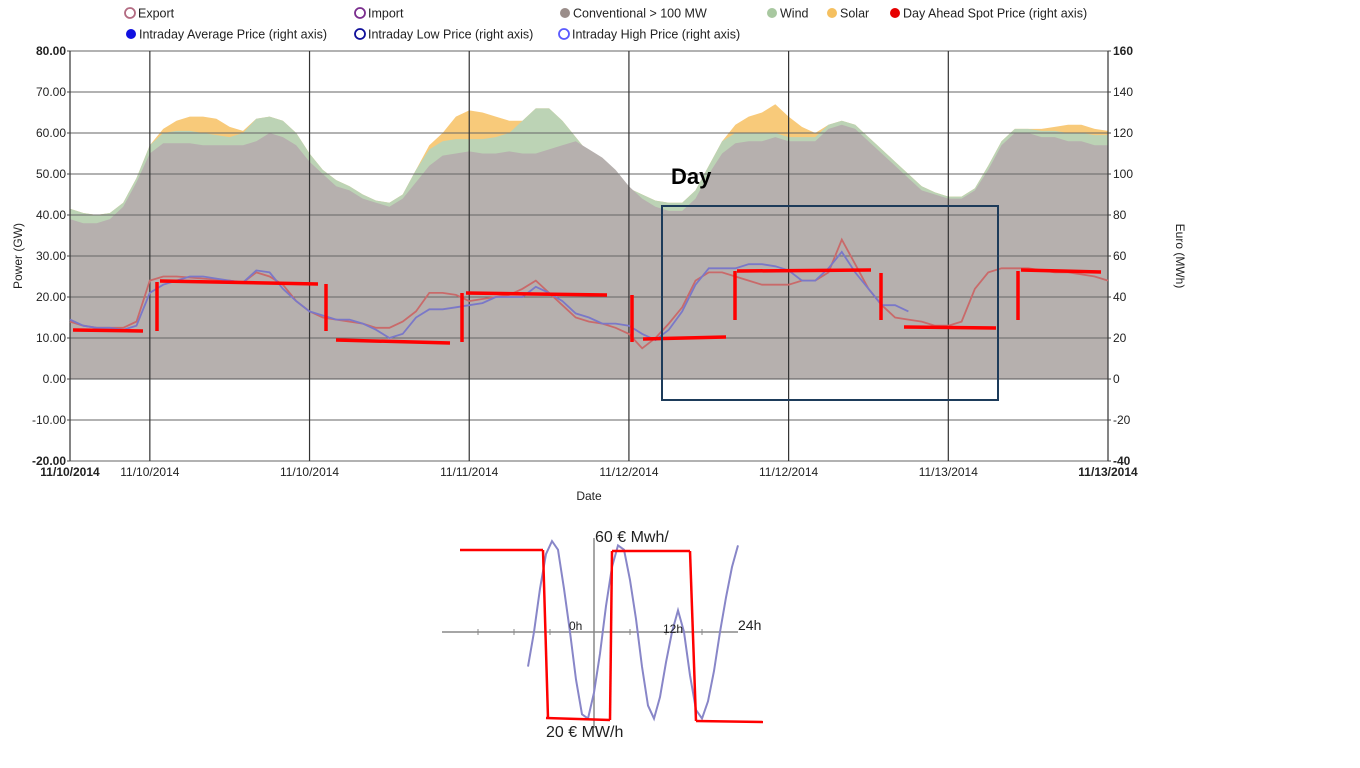  Describe the element at coordinates (590, 632) in the screenshot. I see `sketch-tick-marks` at that location.